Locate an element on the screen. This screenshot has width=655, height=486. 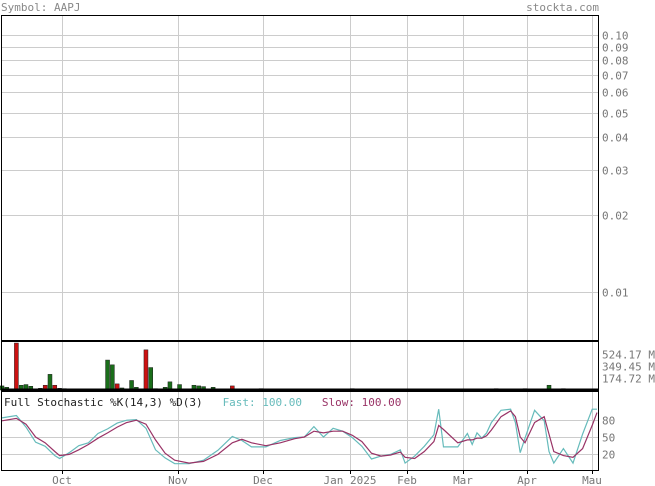
x-tick-label: Oct is located at coordinates (62, 480).